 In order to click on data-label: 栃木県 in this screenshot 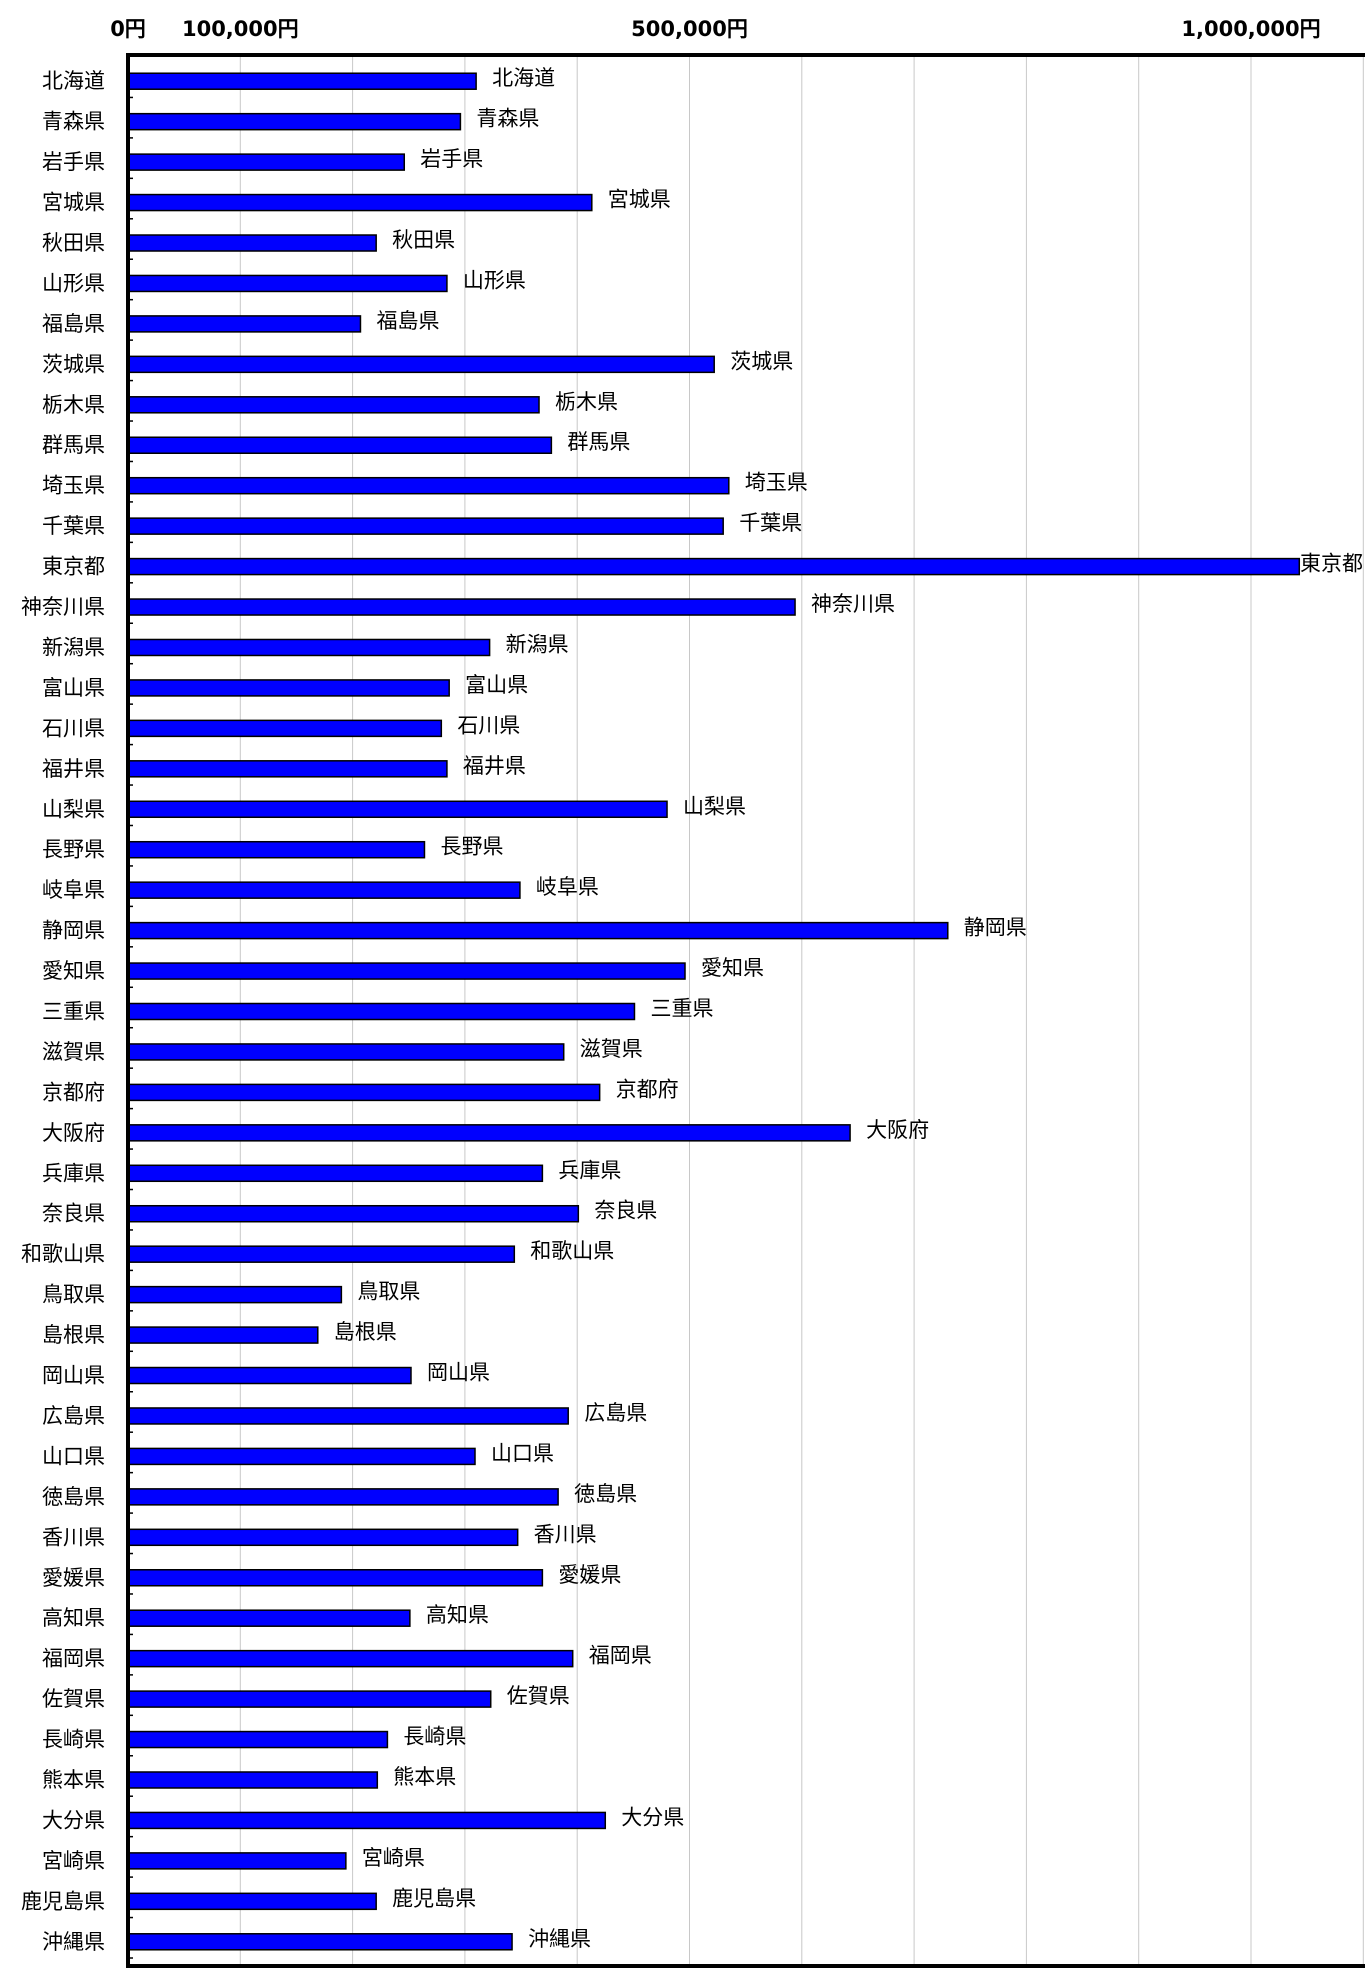, I will do `click(586, 402)`.